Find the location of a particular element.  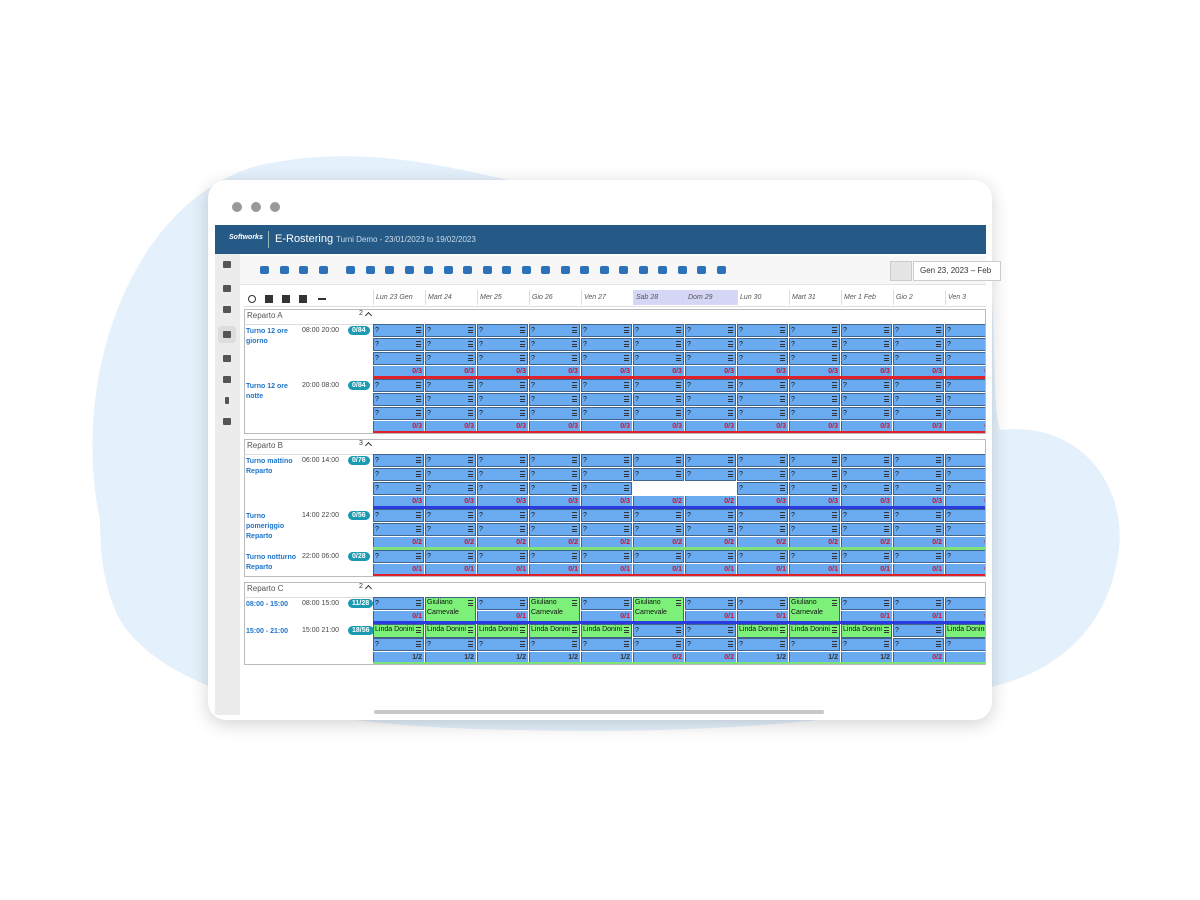

building-icon is located at coordinates (227, 379).